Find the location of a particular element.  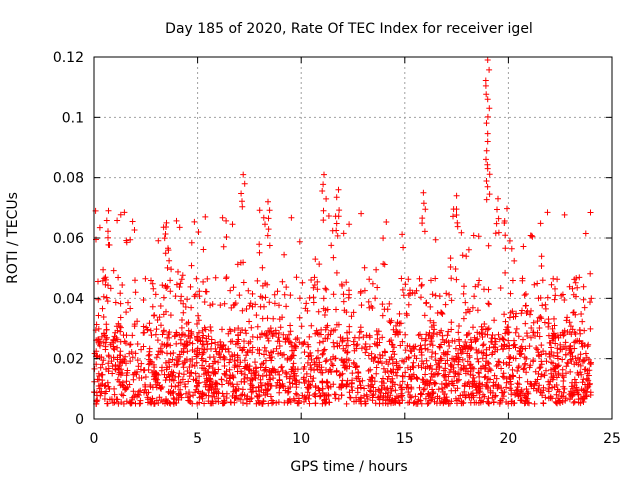

y-tick-label: 0.02 is located at coordinates (68, 360).